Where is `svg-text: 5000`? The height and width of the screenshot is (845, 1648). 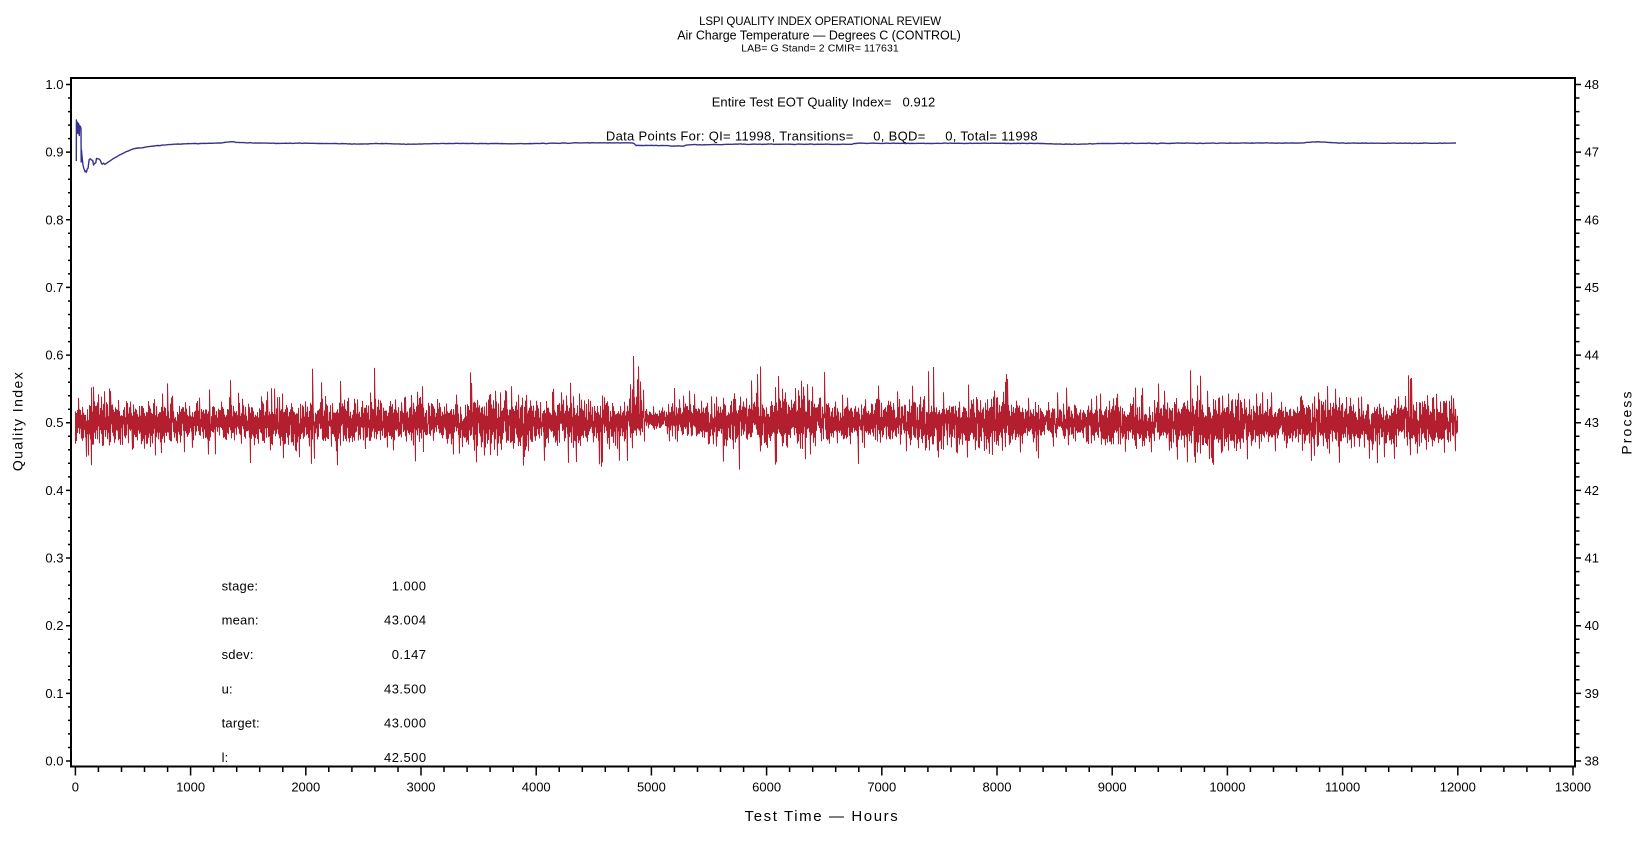
svg-text: 5000 is located at coordinates (651, 787).